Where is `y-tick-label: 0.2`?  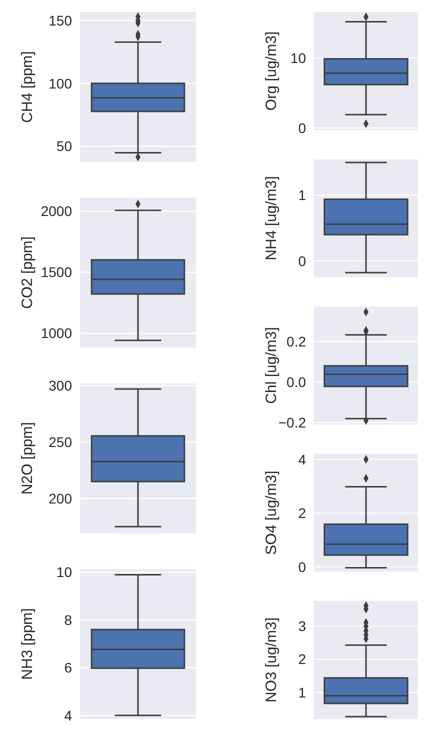
y-tick-label: 0.2 is located at coordinates (296, 341).